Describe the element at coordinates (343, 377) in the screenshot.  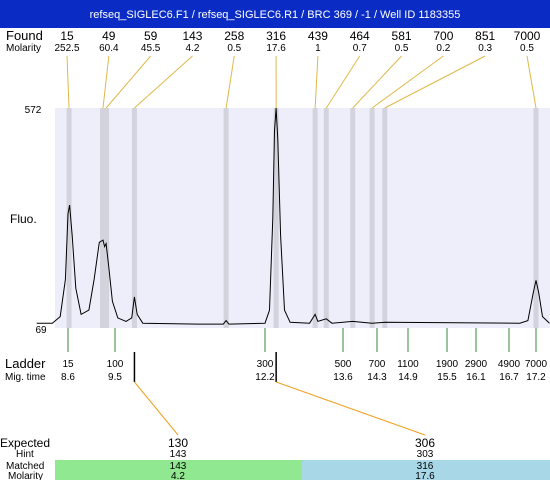
I see `ladder-time-label: 13.6` at that location.